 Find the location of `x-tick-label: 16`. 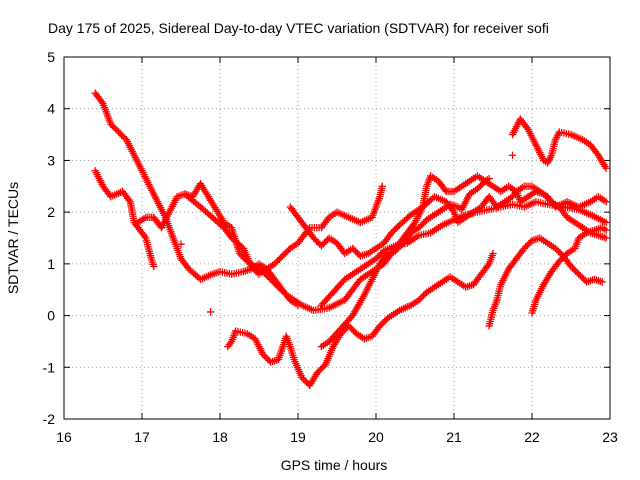

x-tick-label: 16 is located at coordinates (64, 437).